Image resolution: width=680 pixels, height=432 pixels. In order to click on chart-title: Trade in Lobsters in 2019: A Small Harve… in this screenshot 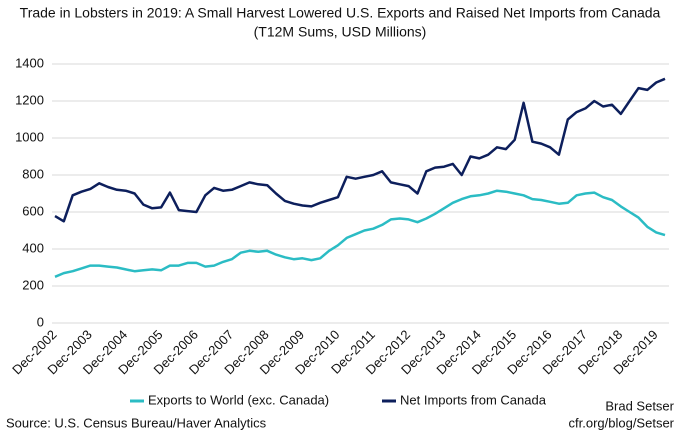, I will do `click(340, 13)`.